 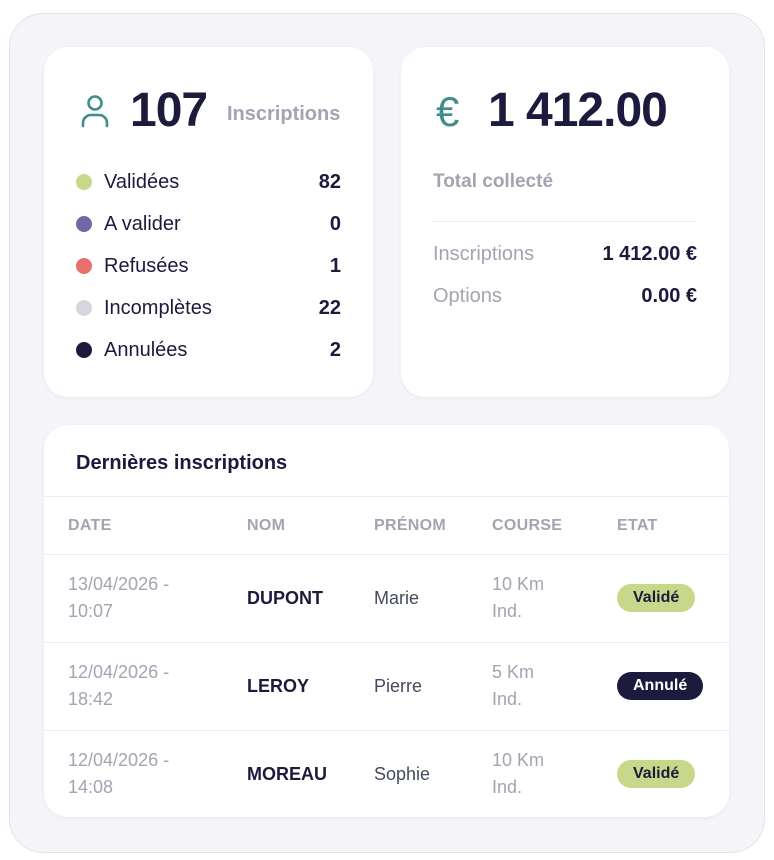 What do you see at coordinates (266, 525) in the screenshot?
I see `column-header-nom: NOM` at bounding box center [266, 525].